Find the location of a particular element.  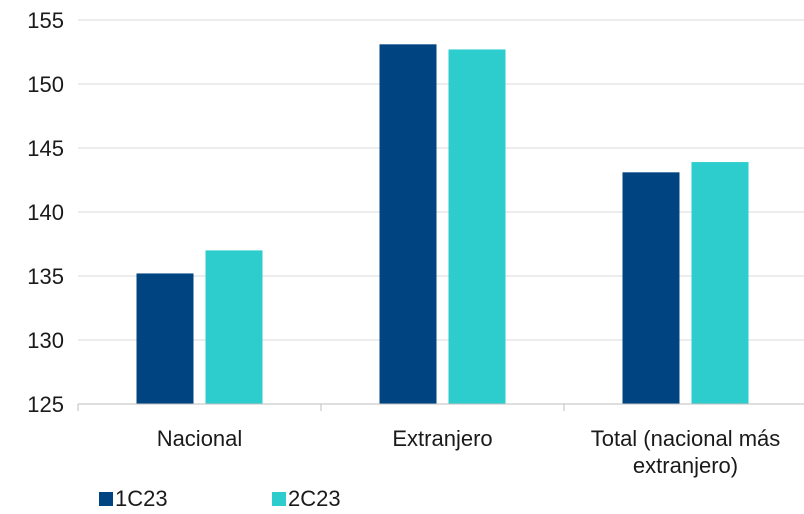

category-label-line: extranjero) is located at coordinates (685, 465).